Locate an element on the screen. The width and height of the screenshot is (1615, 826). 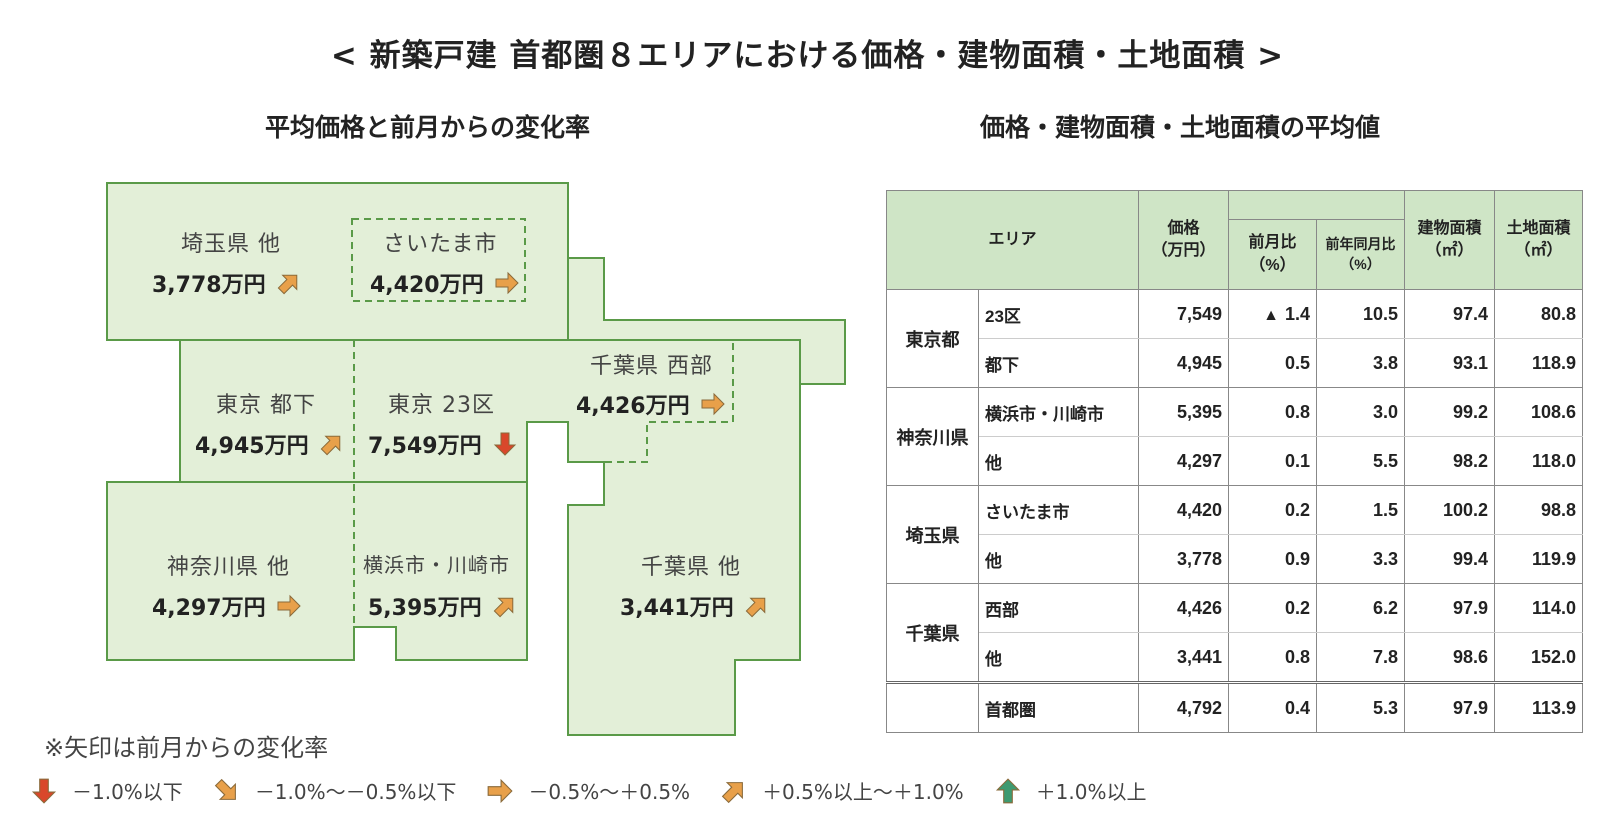
table-heading: 価格・建物面積・土地面積の平均値 is located at coordinates (1180, 127).